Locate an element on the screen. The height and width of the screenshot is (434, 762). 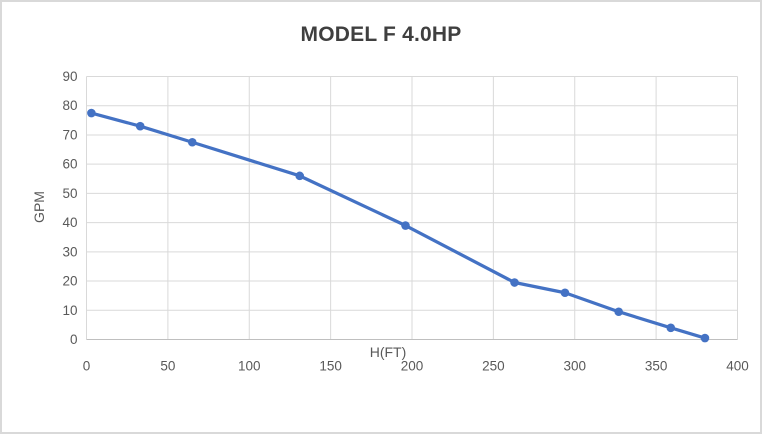
y-tick-label: 40 is located at coordinates (69, 222).